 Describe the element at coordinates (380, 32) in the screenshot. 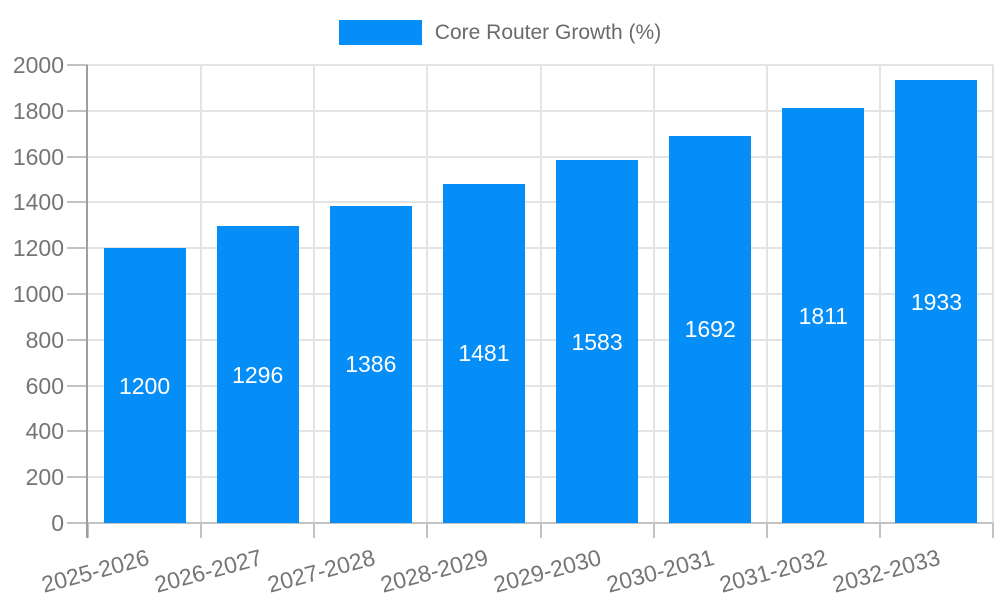

I see `legend-swatch` at that location.